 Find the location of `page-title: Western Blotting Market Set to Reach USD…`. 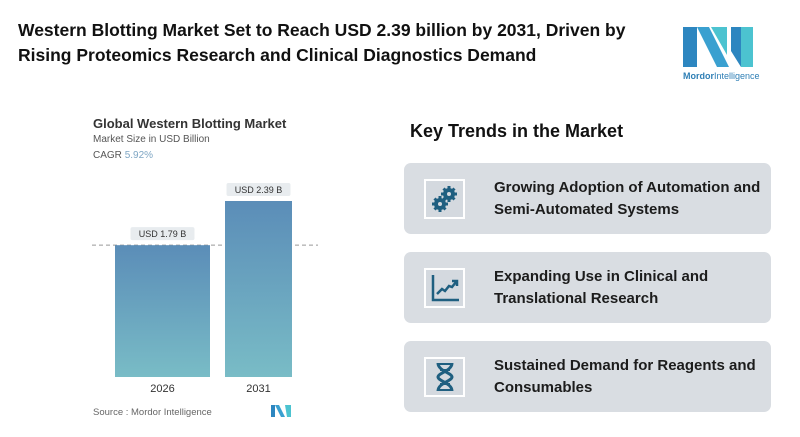

page-title: Western Blotting Market Set to Reach USD… is located at coordinates (322, 42).